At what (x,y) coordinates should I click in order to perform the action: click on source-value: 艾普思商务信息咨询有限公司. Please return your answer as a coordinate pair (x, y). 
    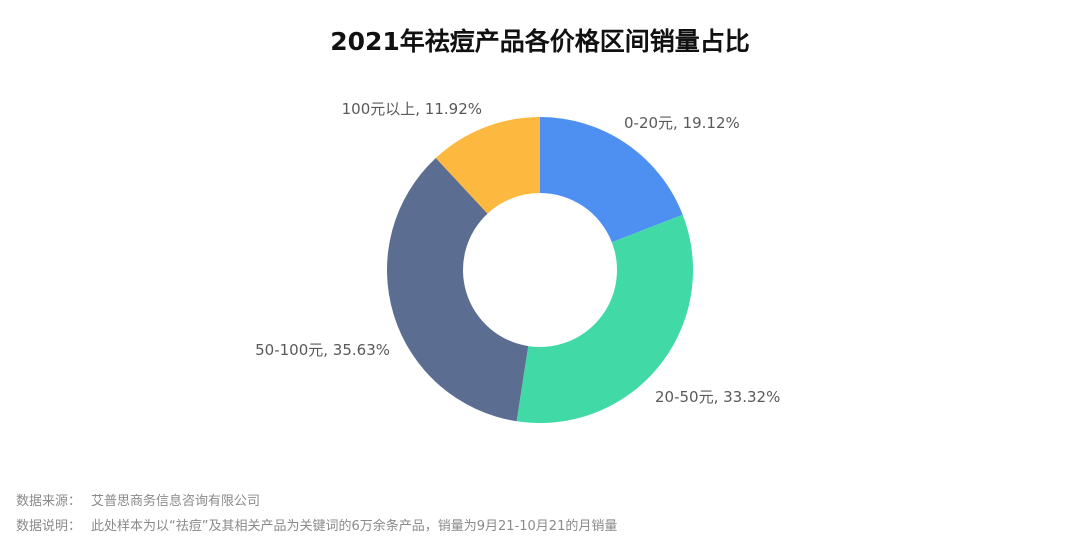
    Looking at the image, I should click on (176, 501).